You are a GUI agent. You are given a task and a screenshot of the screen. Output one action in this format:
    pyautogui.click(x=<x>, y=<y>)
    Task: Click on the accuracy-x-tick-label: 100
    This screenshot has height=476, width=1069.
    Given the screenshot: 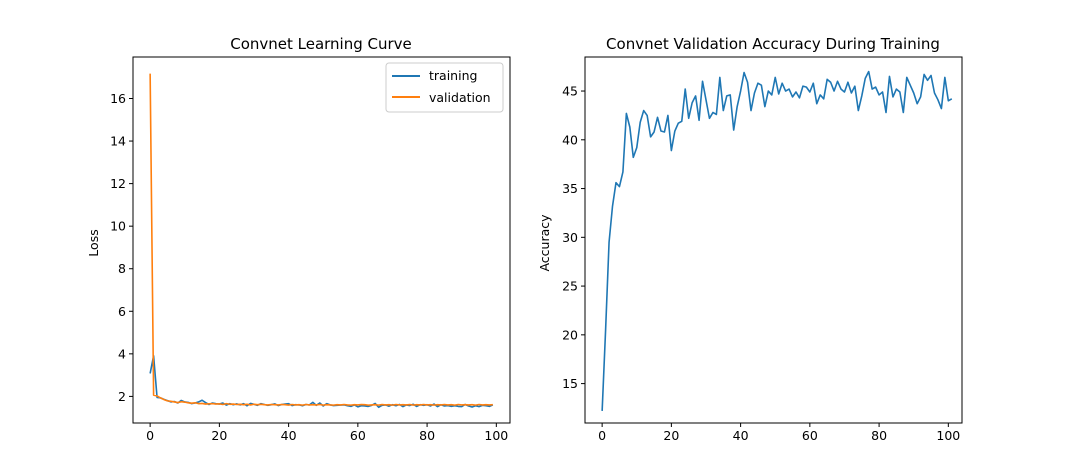 What is the action you would take?
    pyautogui.click(x=948, y=435)
    